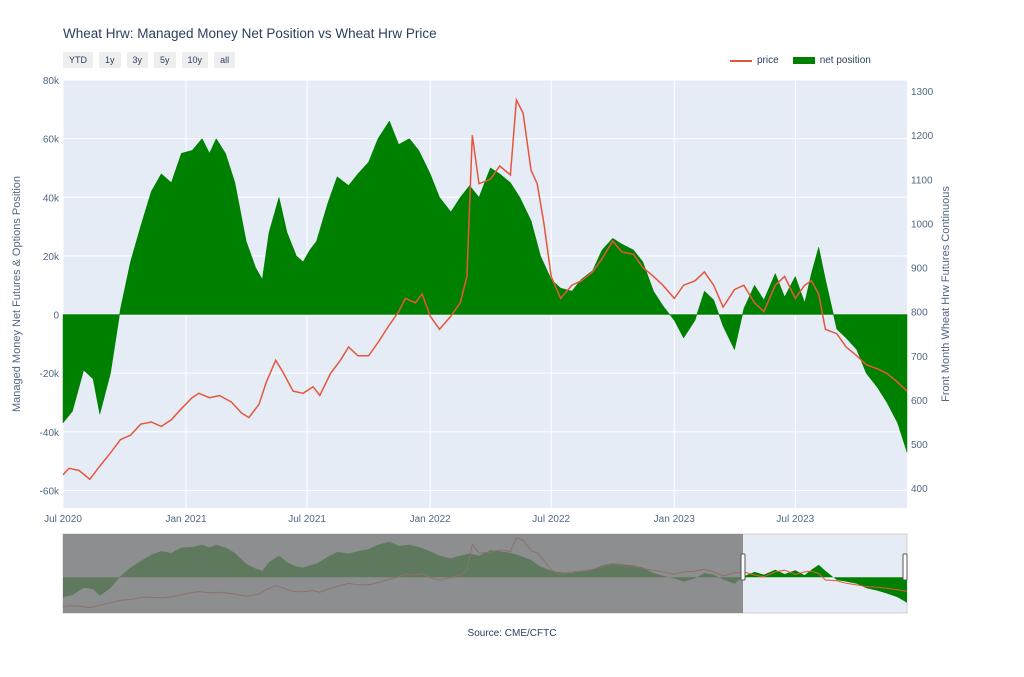  I want to click on range-button-10y: 10y, so click(195, 60).